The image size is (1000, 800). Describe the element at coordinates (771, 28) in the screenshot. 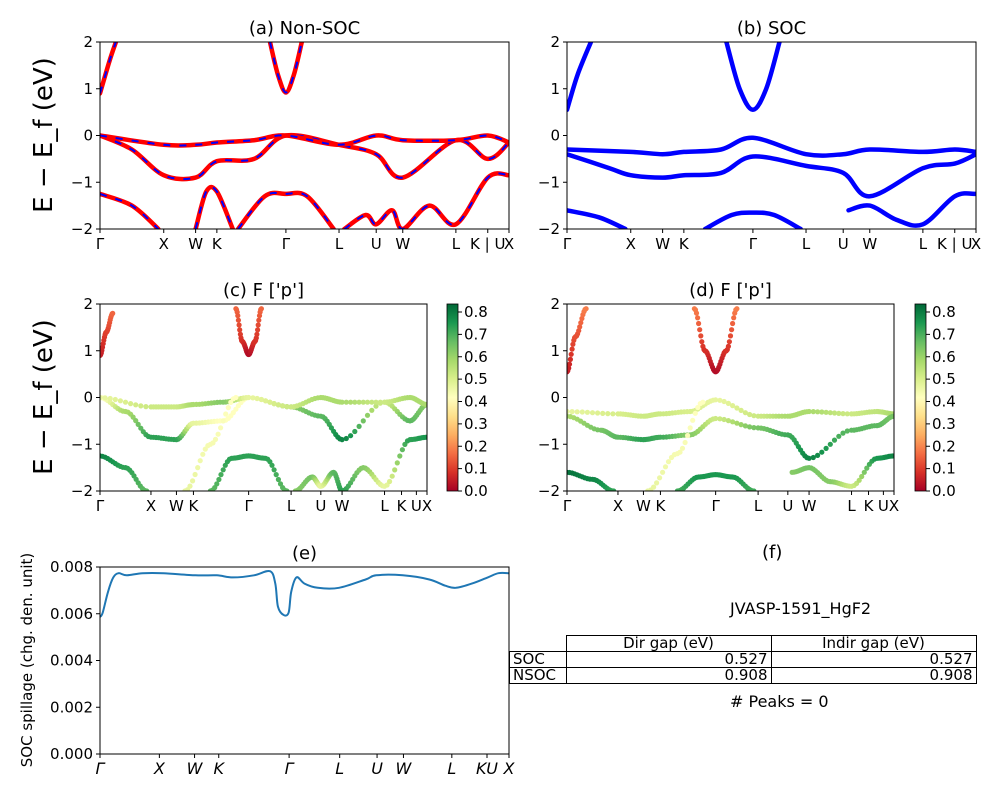

I see `panel-title-b: (b) SOC` at that location.